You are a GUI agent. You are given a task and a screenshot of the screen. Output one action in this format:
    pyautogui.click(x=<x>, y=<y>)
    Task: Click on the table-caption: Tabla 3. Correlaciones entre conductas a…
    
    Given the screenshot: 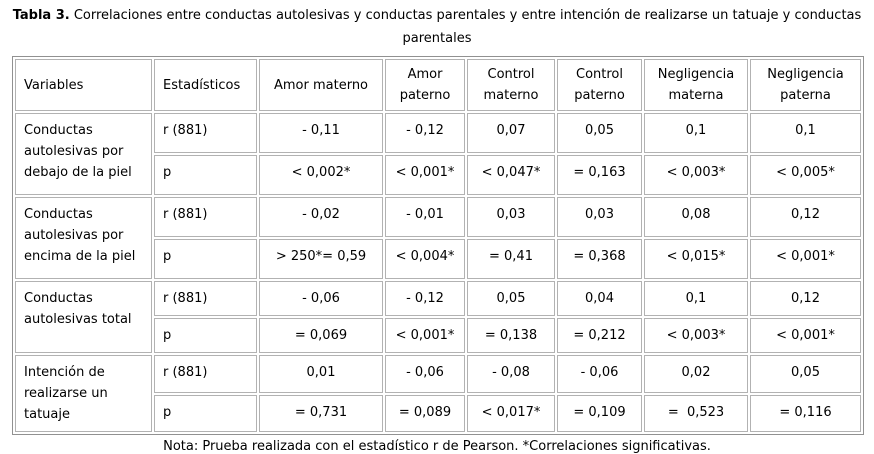 What is the action you would take?
    pyautogui.click(x=437, y=27)
    